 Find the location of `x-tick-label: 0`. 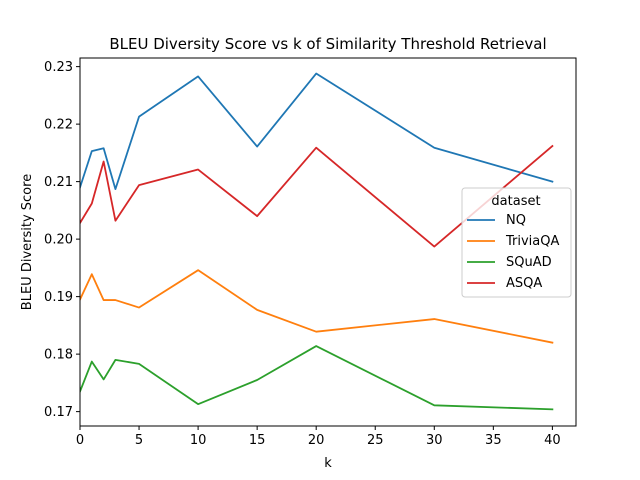

x-tick-label: 0 is located at coordinates (80, 440).